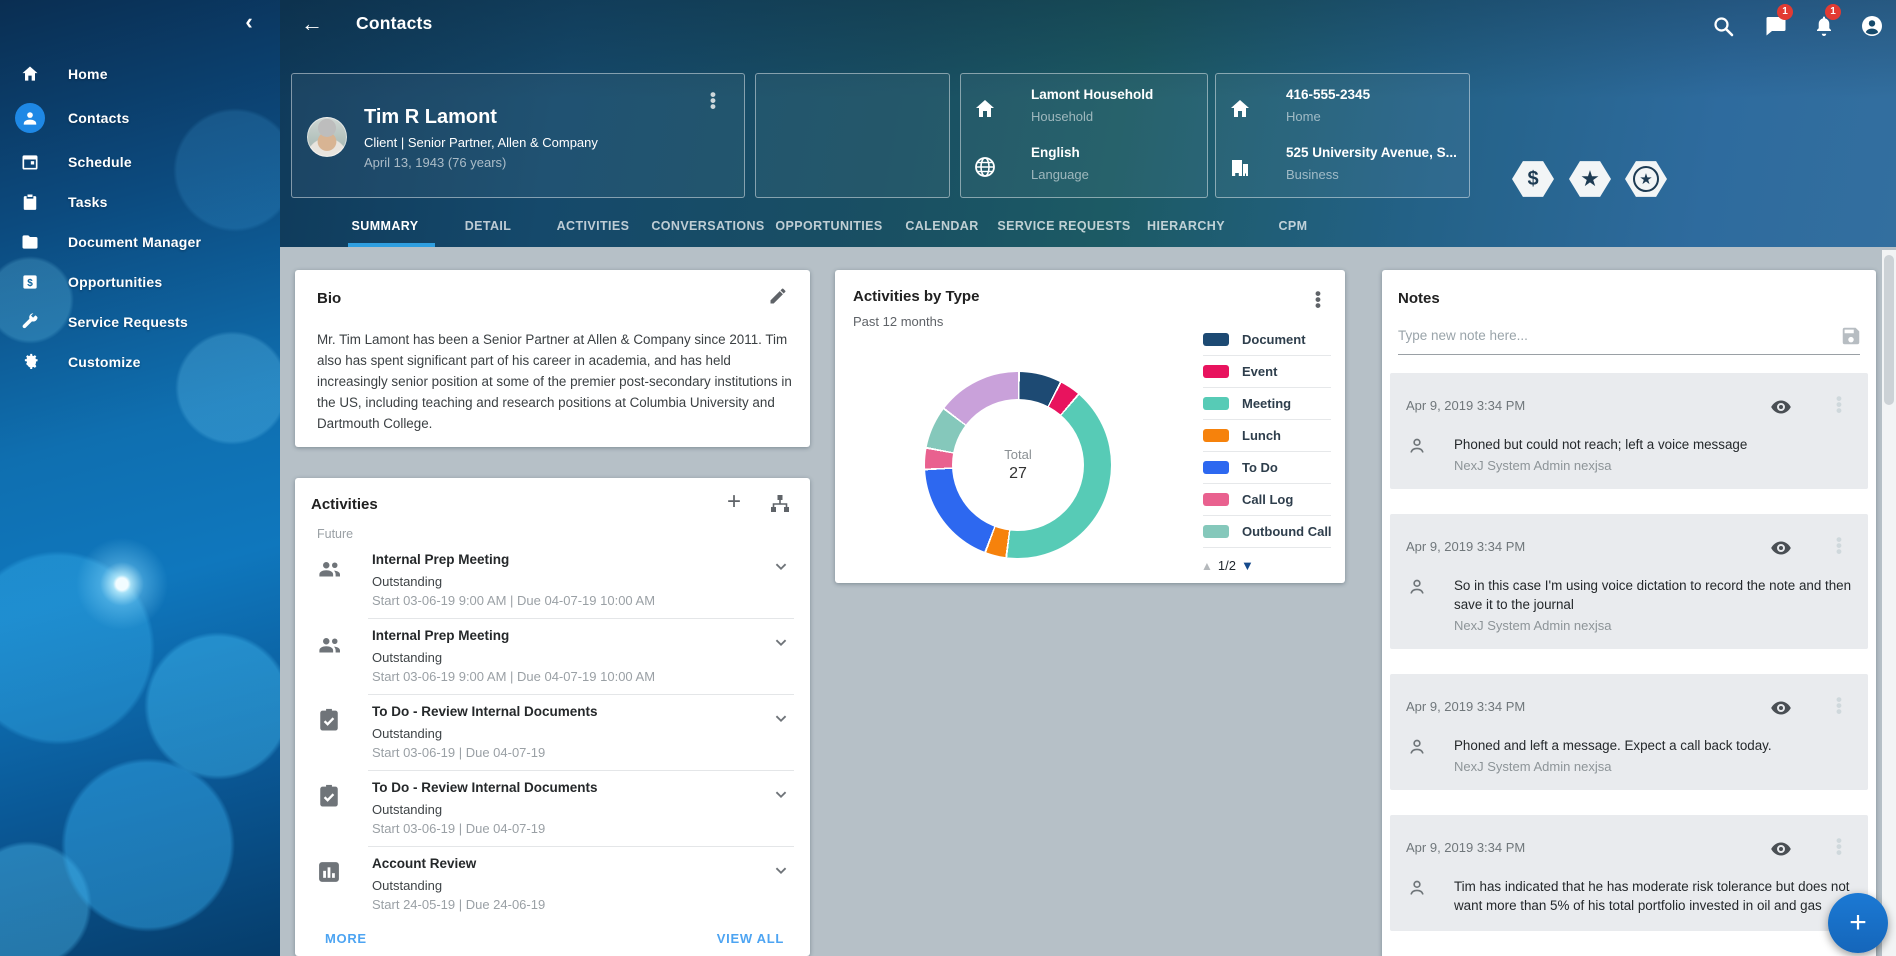 The height and width of the screenshot is (956, 1896). I want to click on tab-calendar: CALENDAR, so click(942, 226).